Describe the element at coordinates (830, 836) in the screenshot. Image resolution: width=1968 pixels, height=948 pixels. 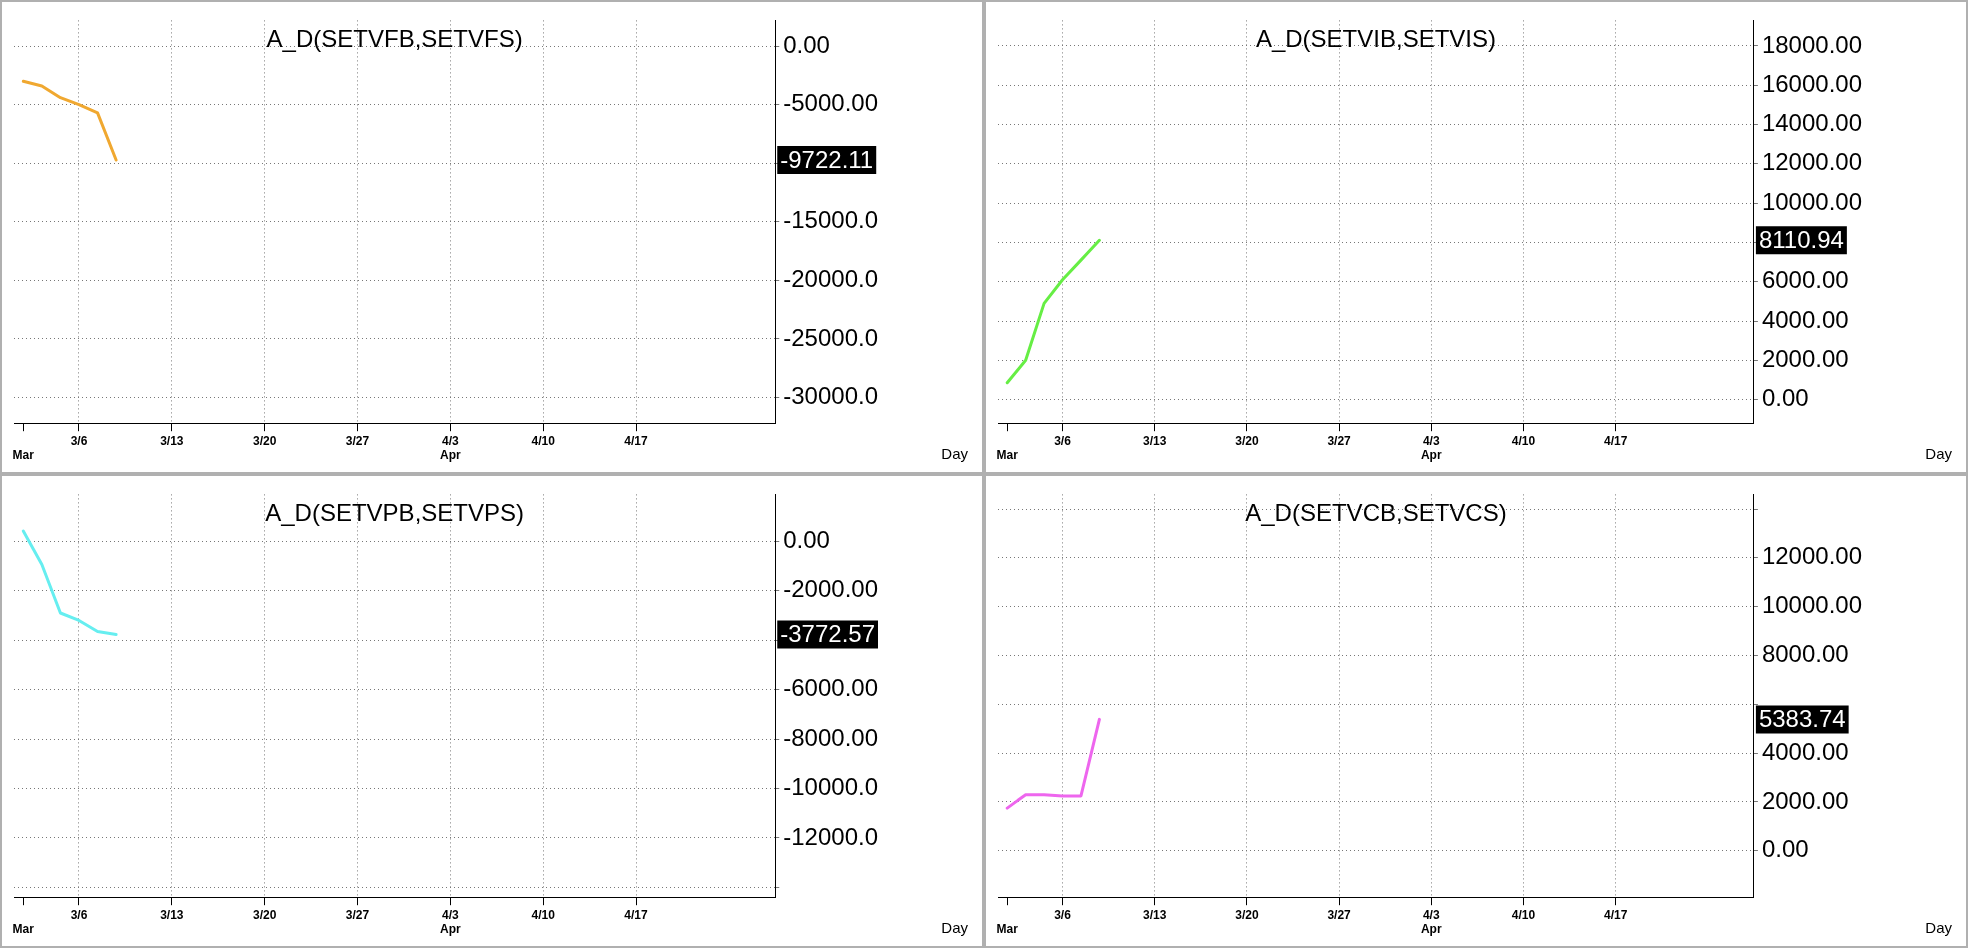
I see `y-tick-label: -12000.0` at that location.